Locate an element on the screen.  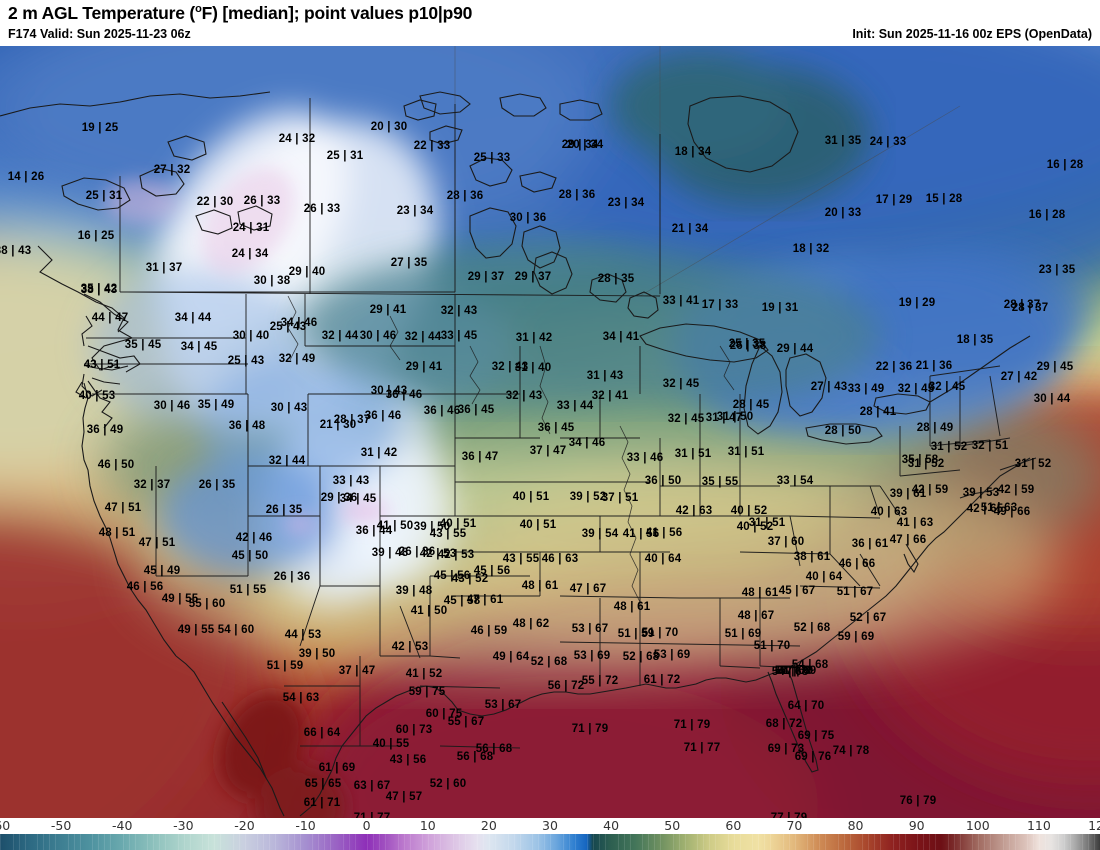
point-value-label: 30 | 43 is located at coordinates (389, 391).